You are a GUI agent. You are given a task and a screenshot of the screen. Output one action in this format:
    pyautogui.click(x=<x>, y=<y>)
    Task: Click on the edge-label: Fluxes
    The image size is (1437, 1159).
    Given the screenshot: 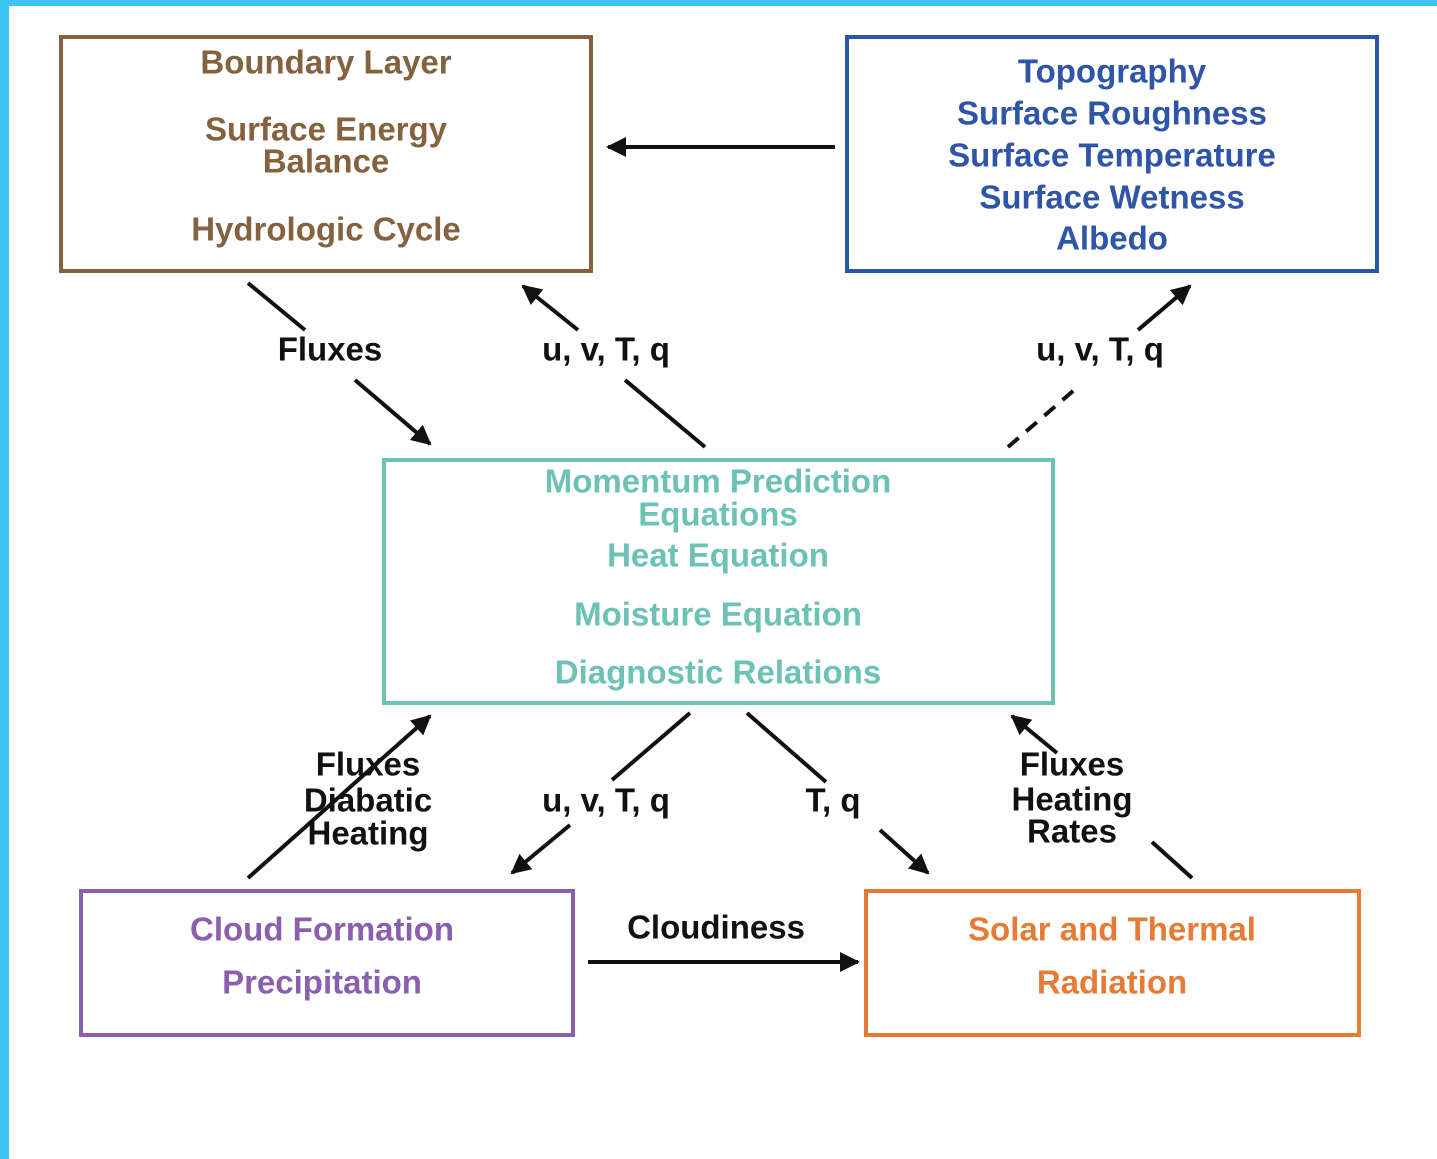 What is the action you would take?
    pyautogui.click(x=330, y=349)
    